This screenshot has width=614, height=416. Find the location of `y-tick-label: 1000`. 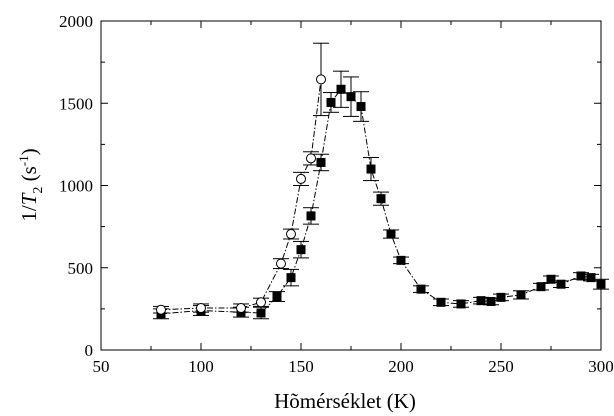

y-tick-label: 1000 is located at coordinates (76, 186).